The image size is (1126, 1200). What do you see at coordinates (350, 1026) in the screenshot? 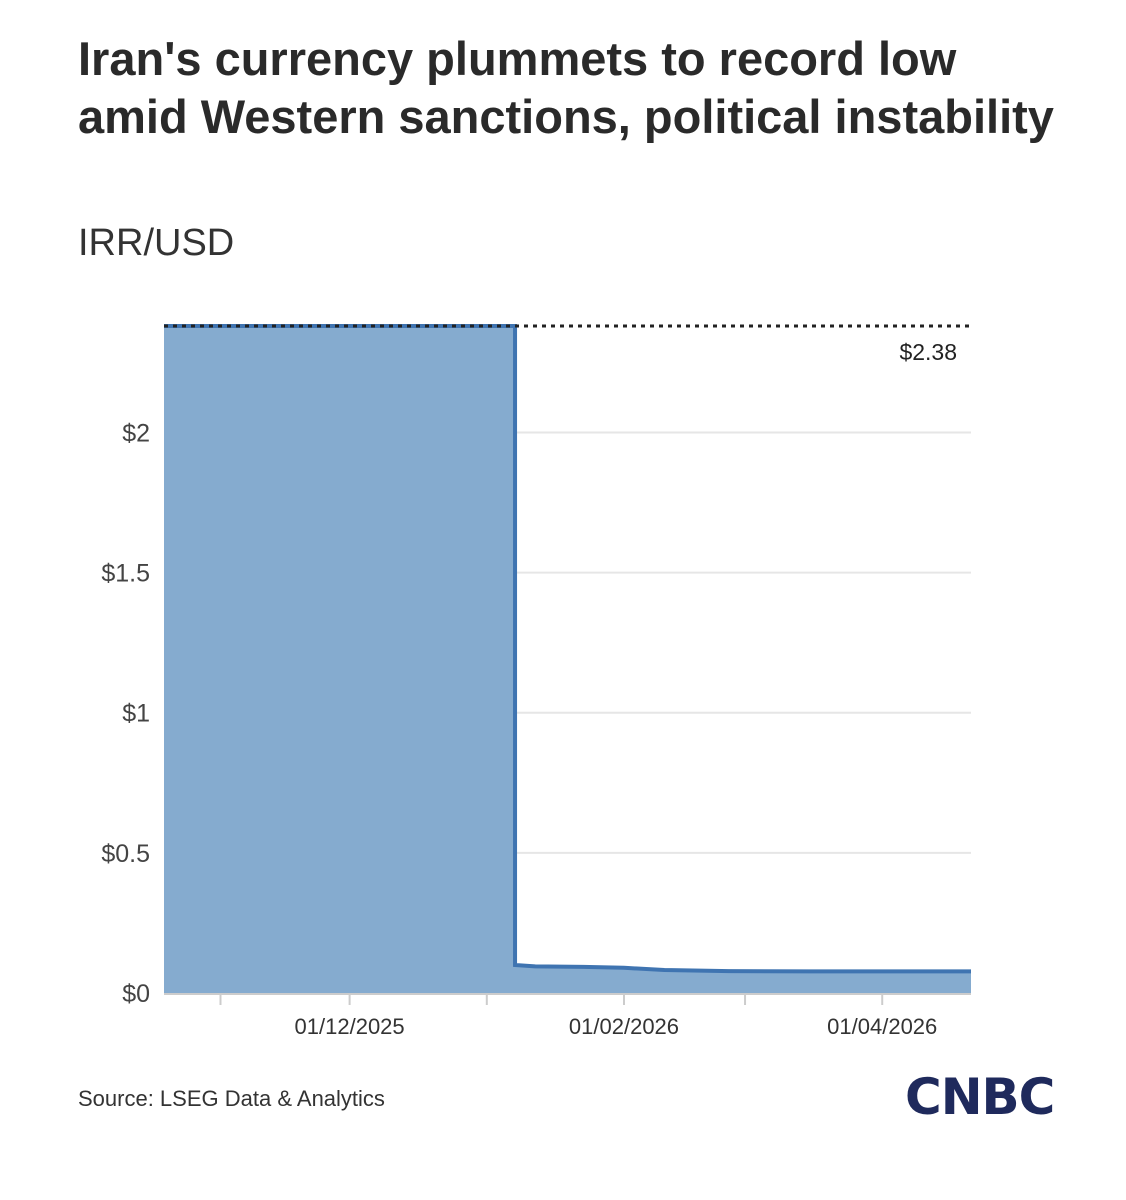
I see `x-tick-label: 01/12/2025` at bounding box center [350, 1026].